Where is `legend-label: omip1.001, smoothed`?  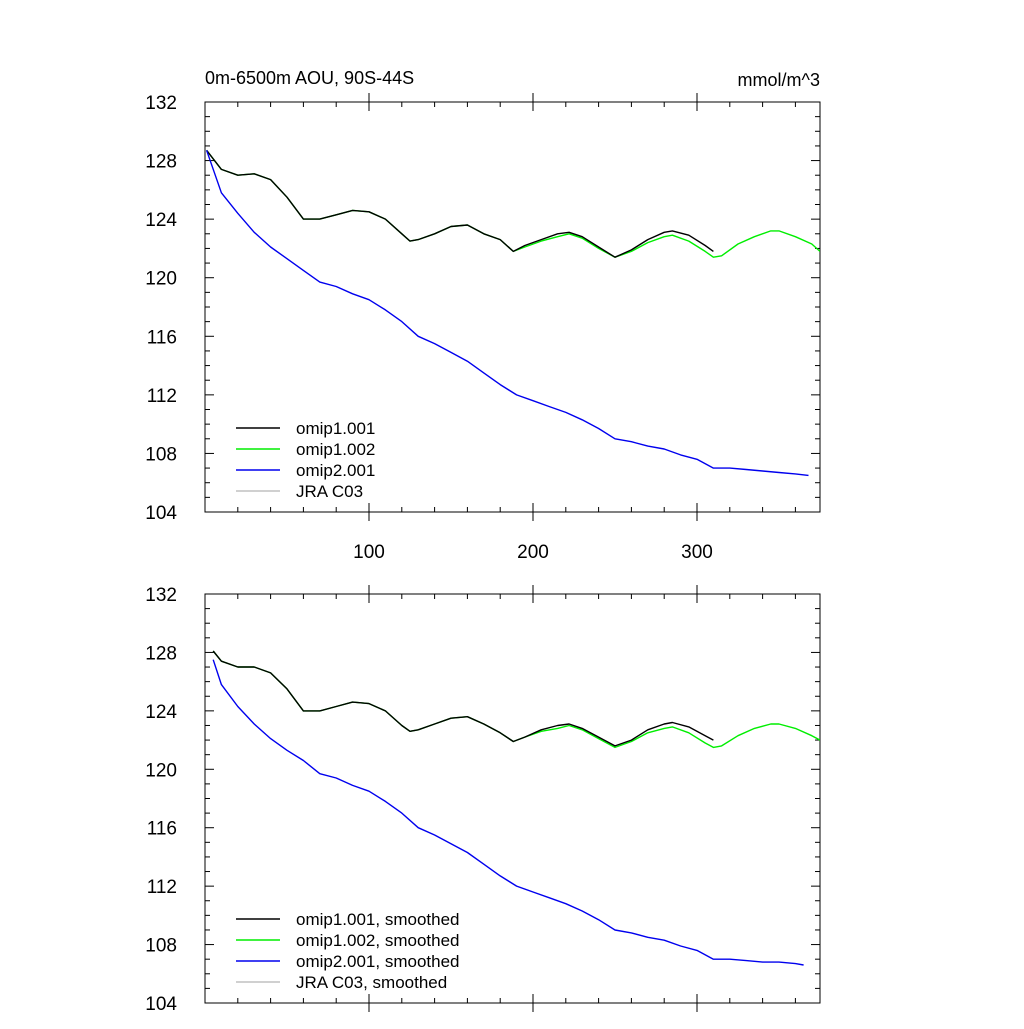
legend-label: omip1.001, smoothed is located at coordinates (378, 919).